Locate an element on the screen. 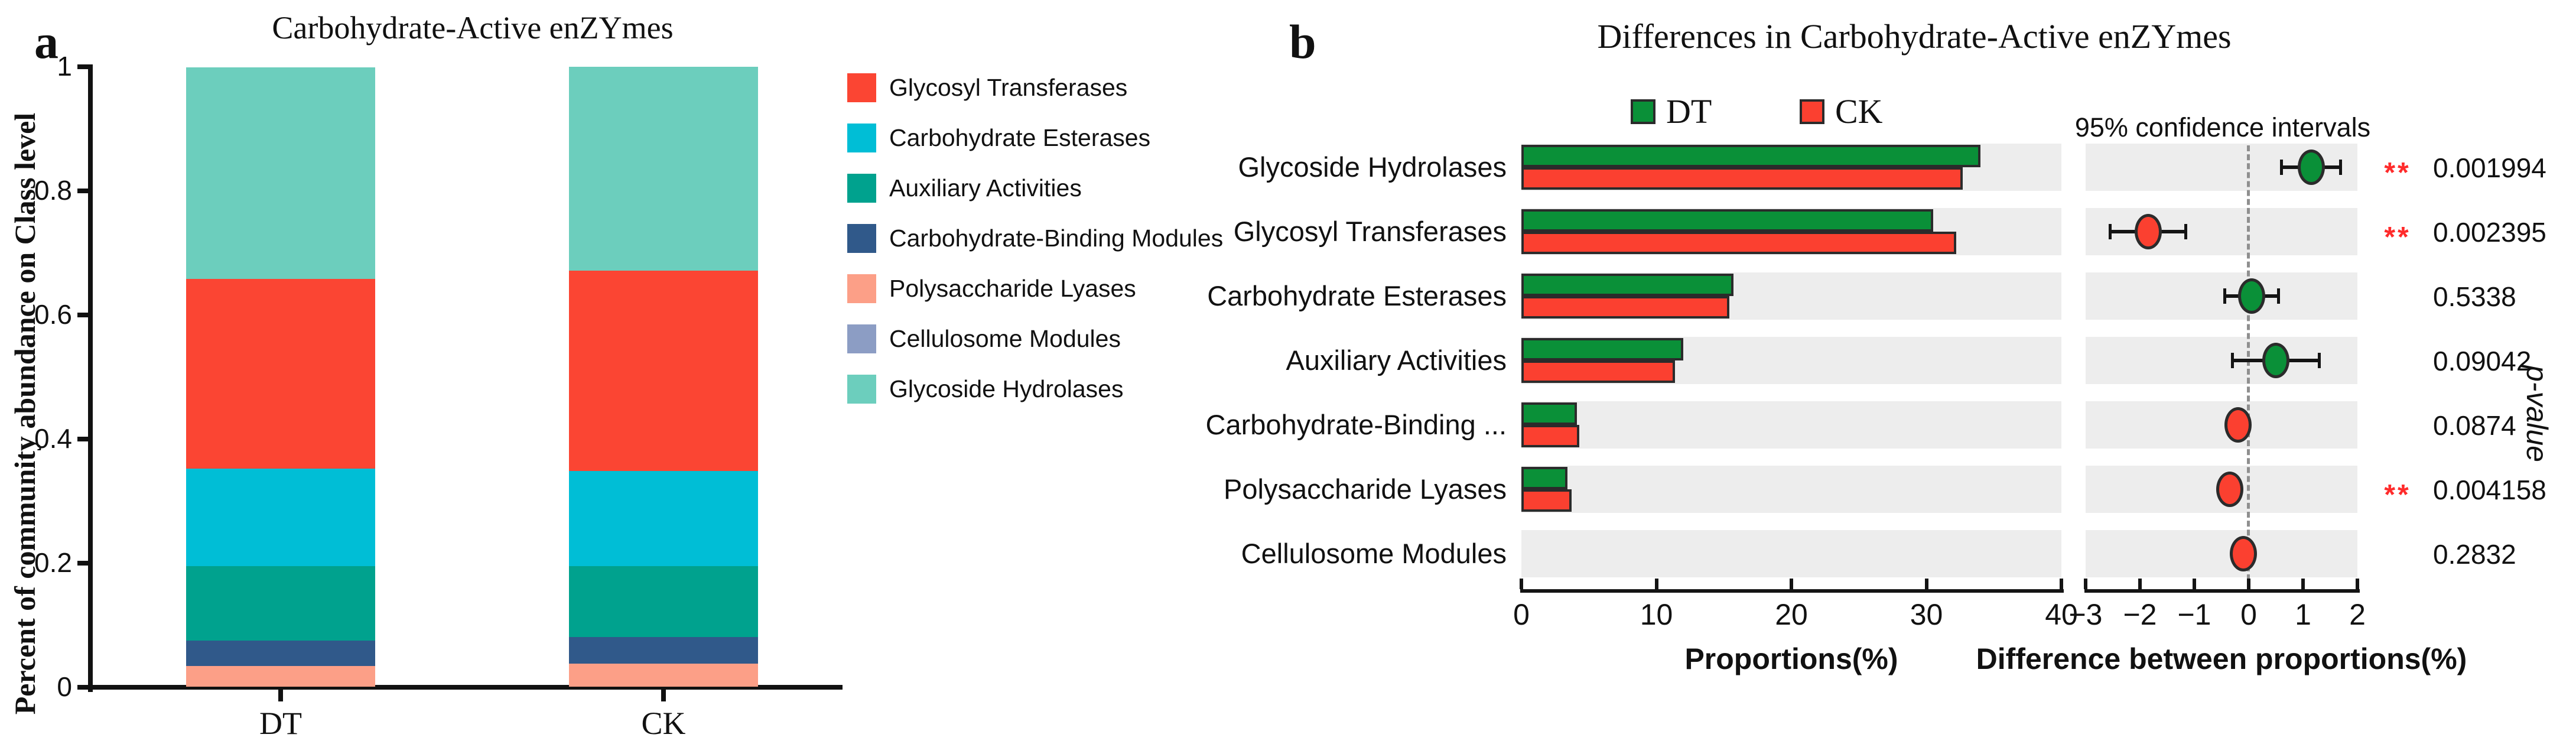 The width and height of the screenshot is (2576, 744). p-value-axis-label: p-value is located at coordinates (2537, 413).